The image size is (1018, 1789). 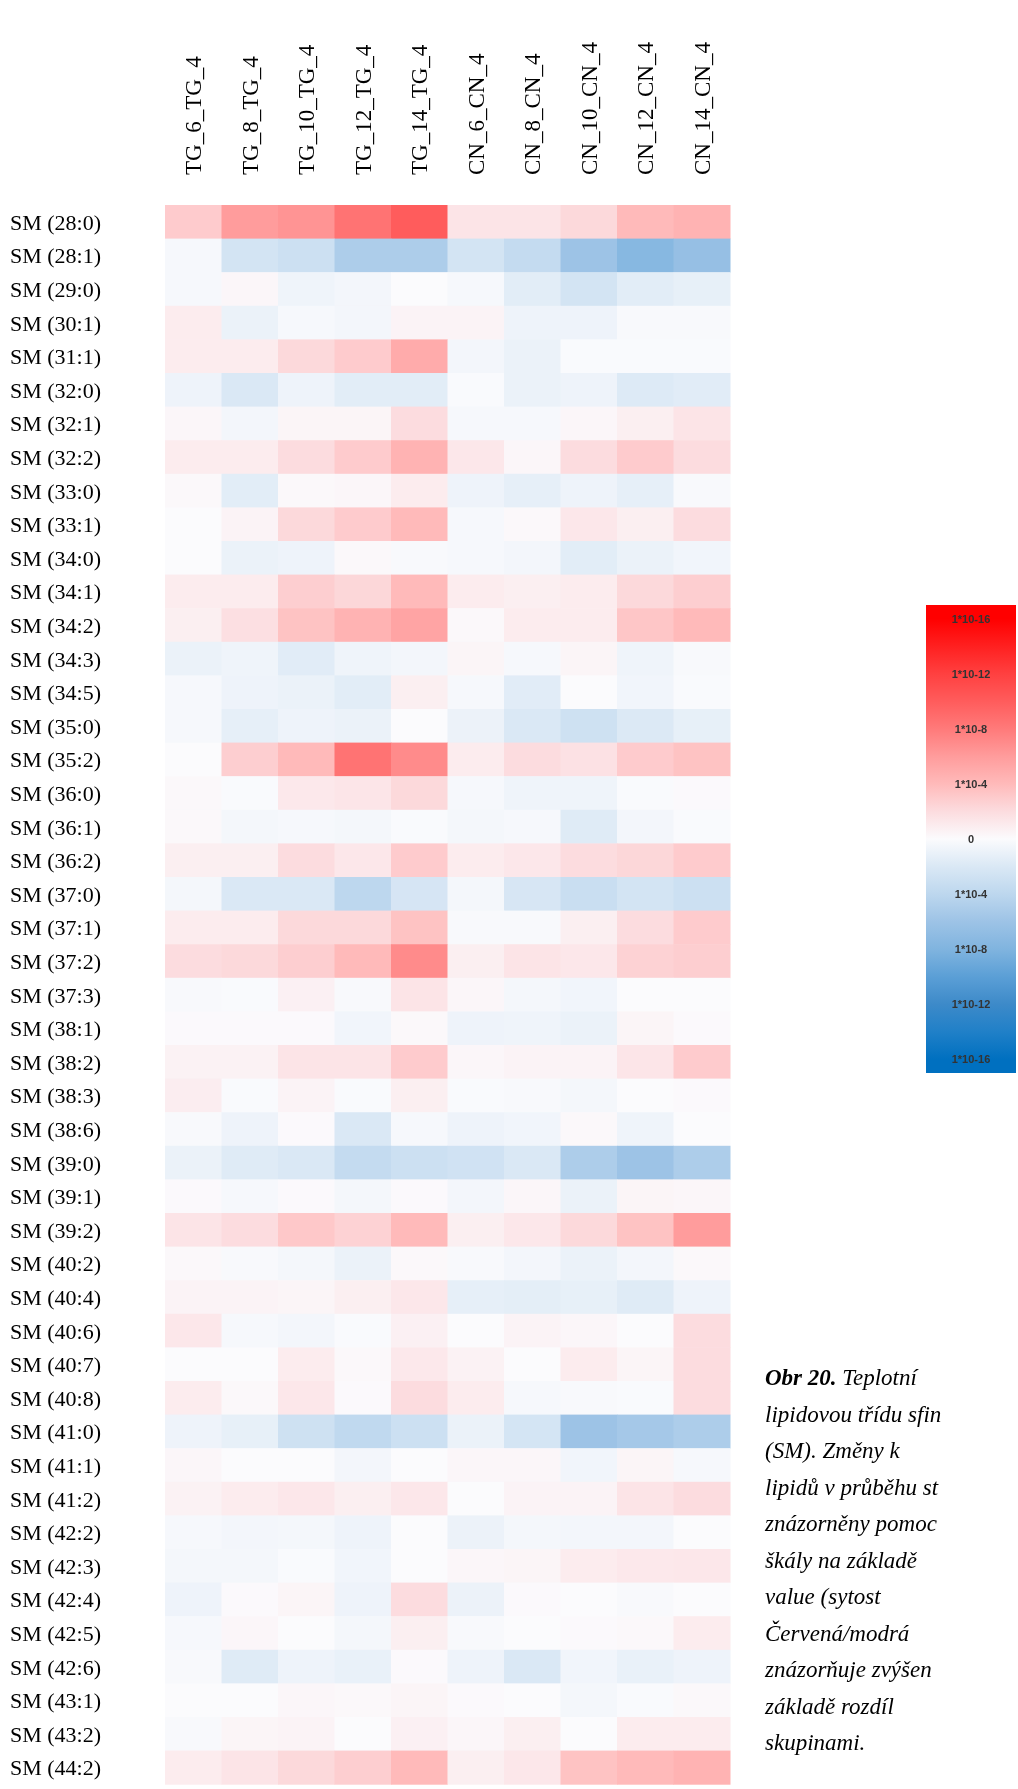 I want to click on text: value (sytost, so click(x=823, y=1596).